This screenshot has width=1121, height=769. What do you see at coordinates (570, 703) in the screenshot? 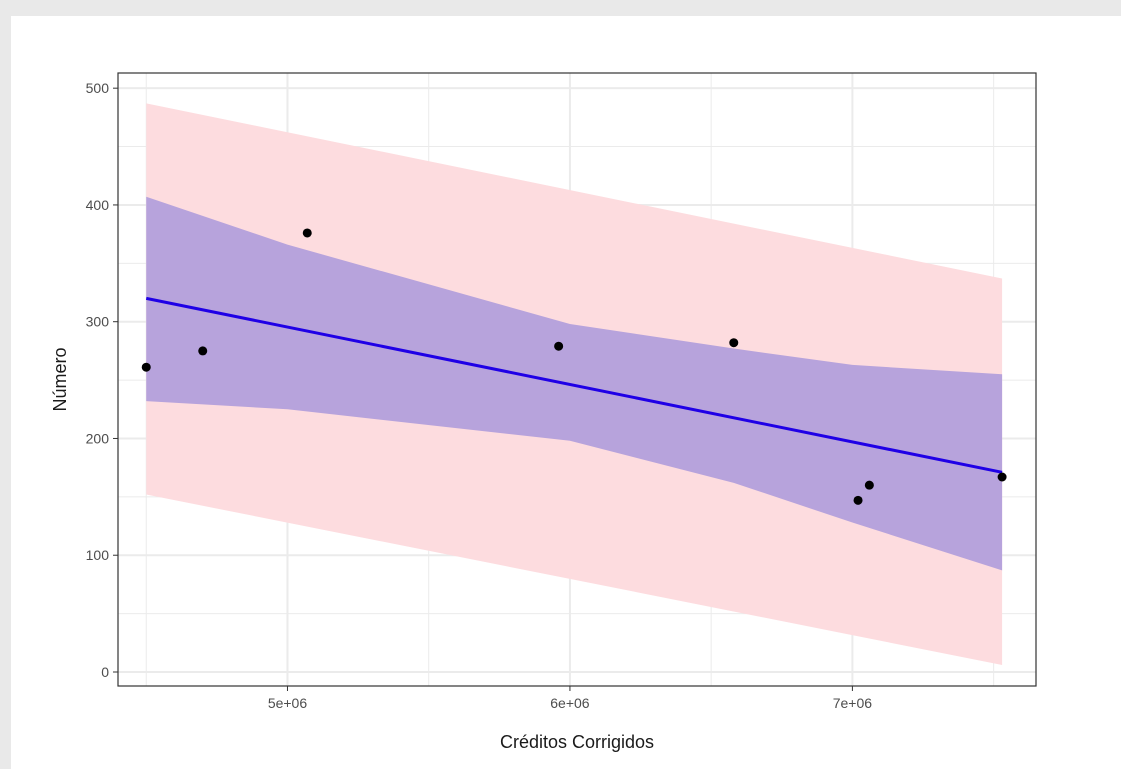
I see `x-tick-label: 6e+06` at bounding box center [570, 703].